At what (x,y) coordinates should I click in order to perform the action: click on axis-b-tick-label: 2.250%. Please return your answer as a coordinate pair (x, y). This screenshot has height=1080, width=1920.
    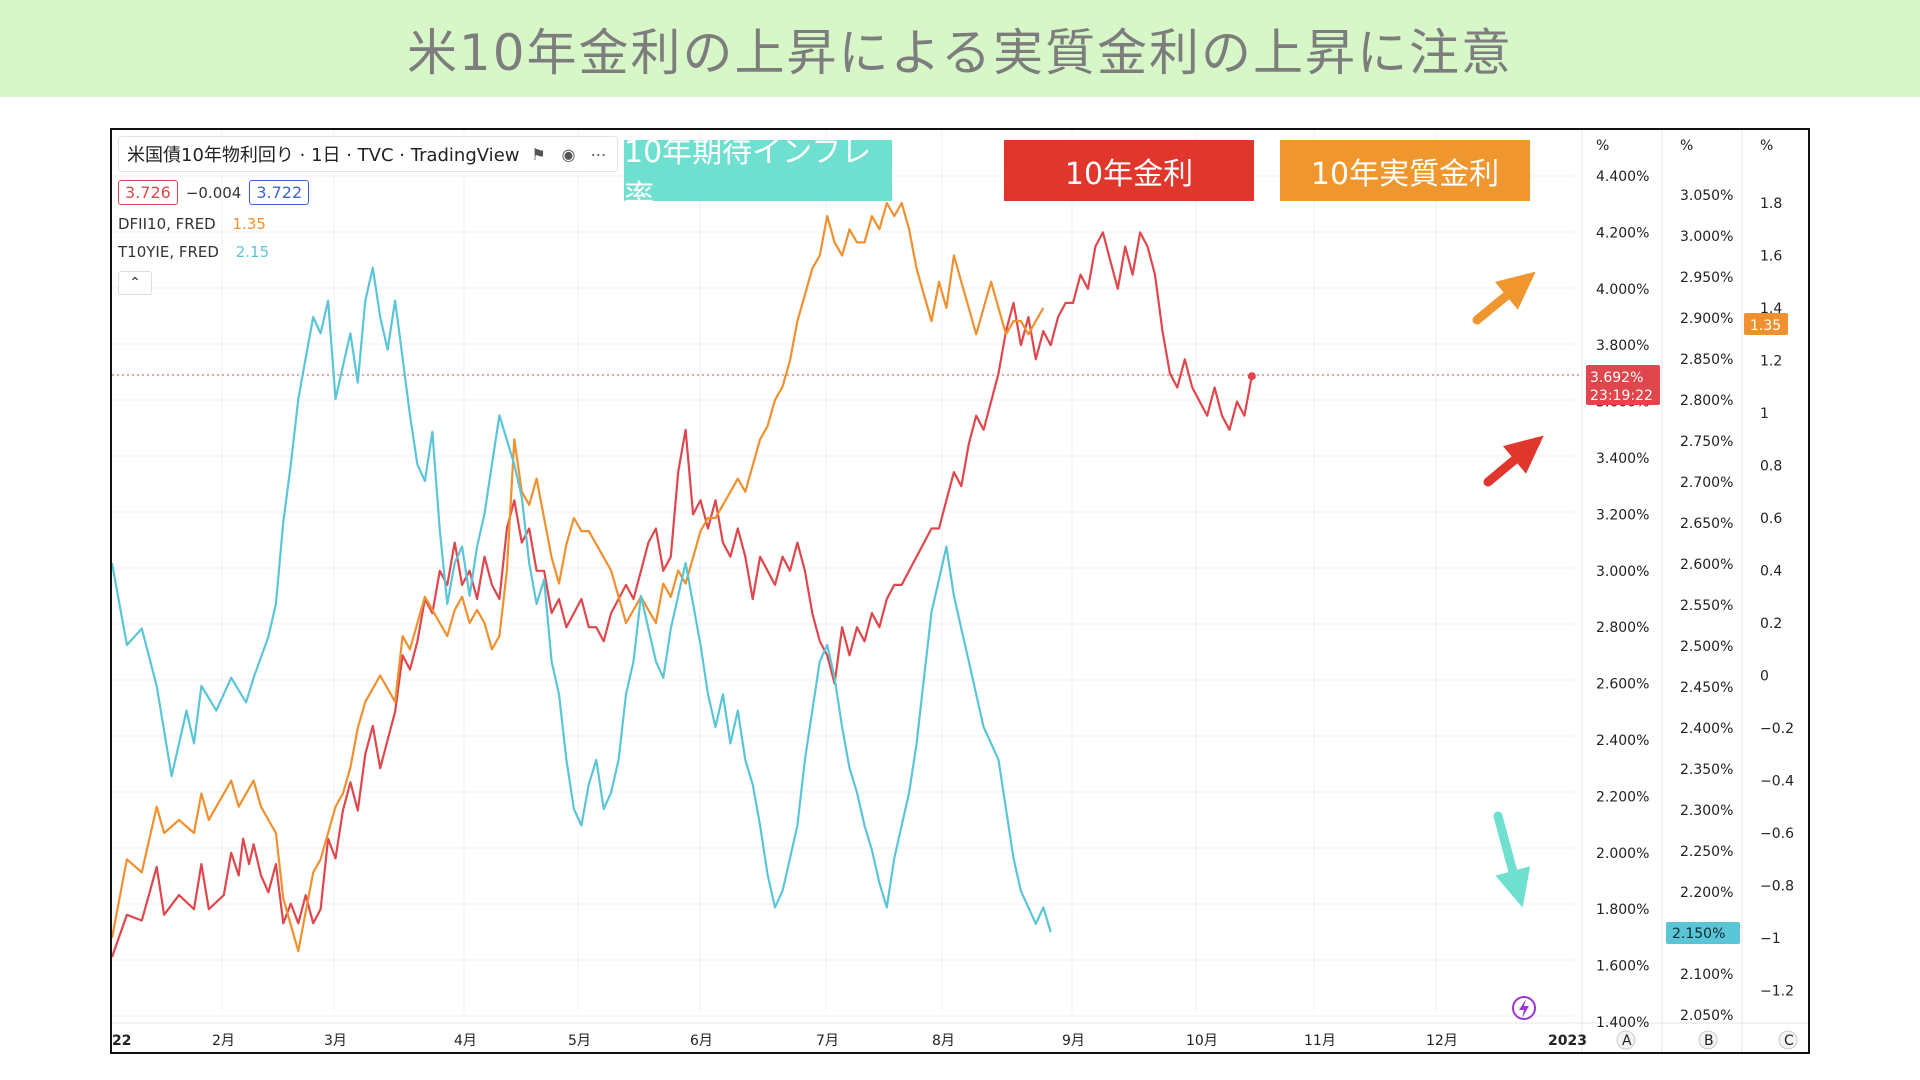
    Looking at the image, I should click on (1706, 852).